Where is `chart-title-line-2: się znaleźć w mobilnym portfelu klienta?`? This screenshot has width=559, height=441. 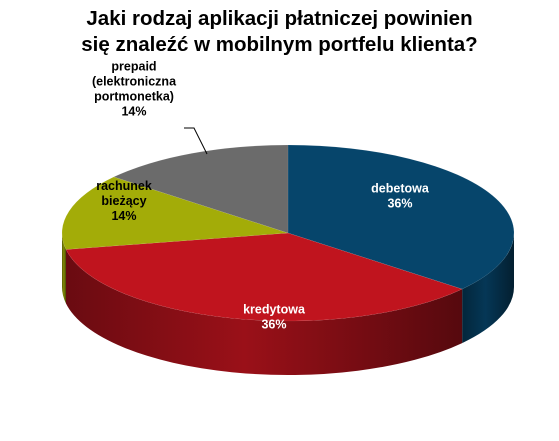 chart-title-line-2: się znaleźć w mobilnym portfelu klienta? is located at coordinates (279, 44).